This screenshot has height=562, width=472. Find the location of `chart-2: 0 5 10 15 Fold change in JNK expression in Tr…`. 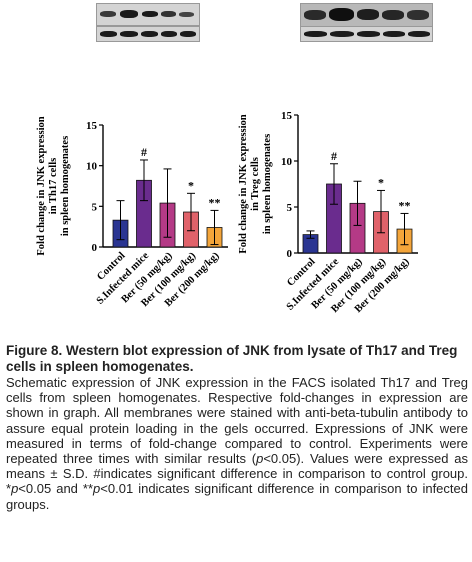

chart-2: 0 5 10 15 Fold change in JNK expression in Tr… is located at coordinates (328, 212).